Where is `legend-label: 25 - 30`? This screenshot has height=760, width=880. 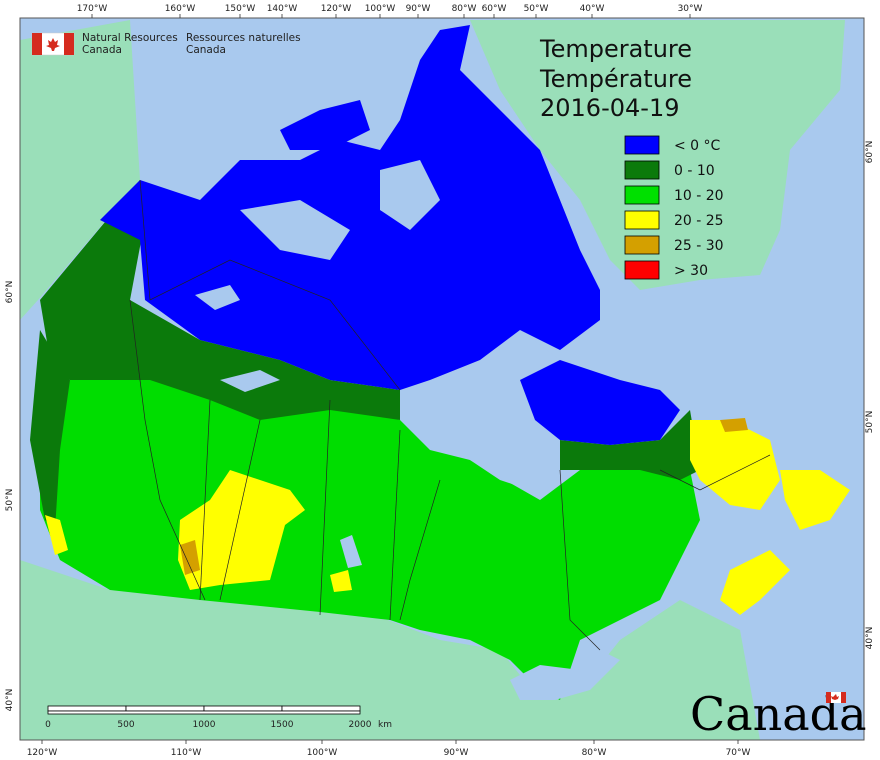 legend-label: 25 - 30 is located at coordinates (699, 246).